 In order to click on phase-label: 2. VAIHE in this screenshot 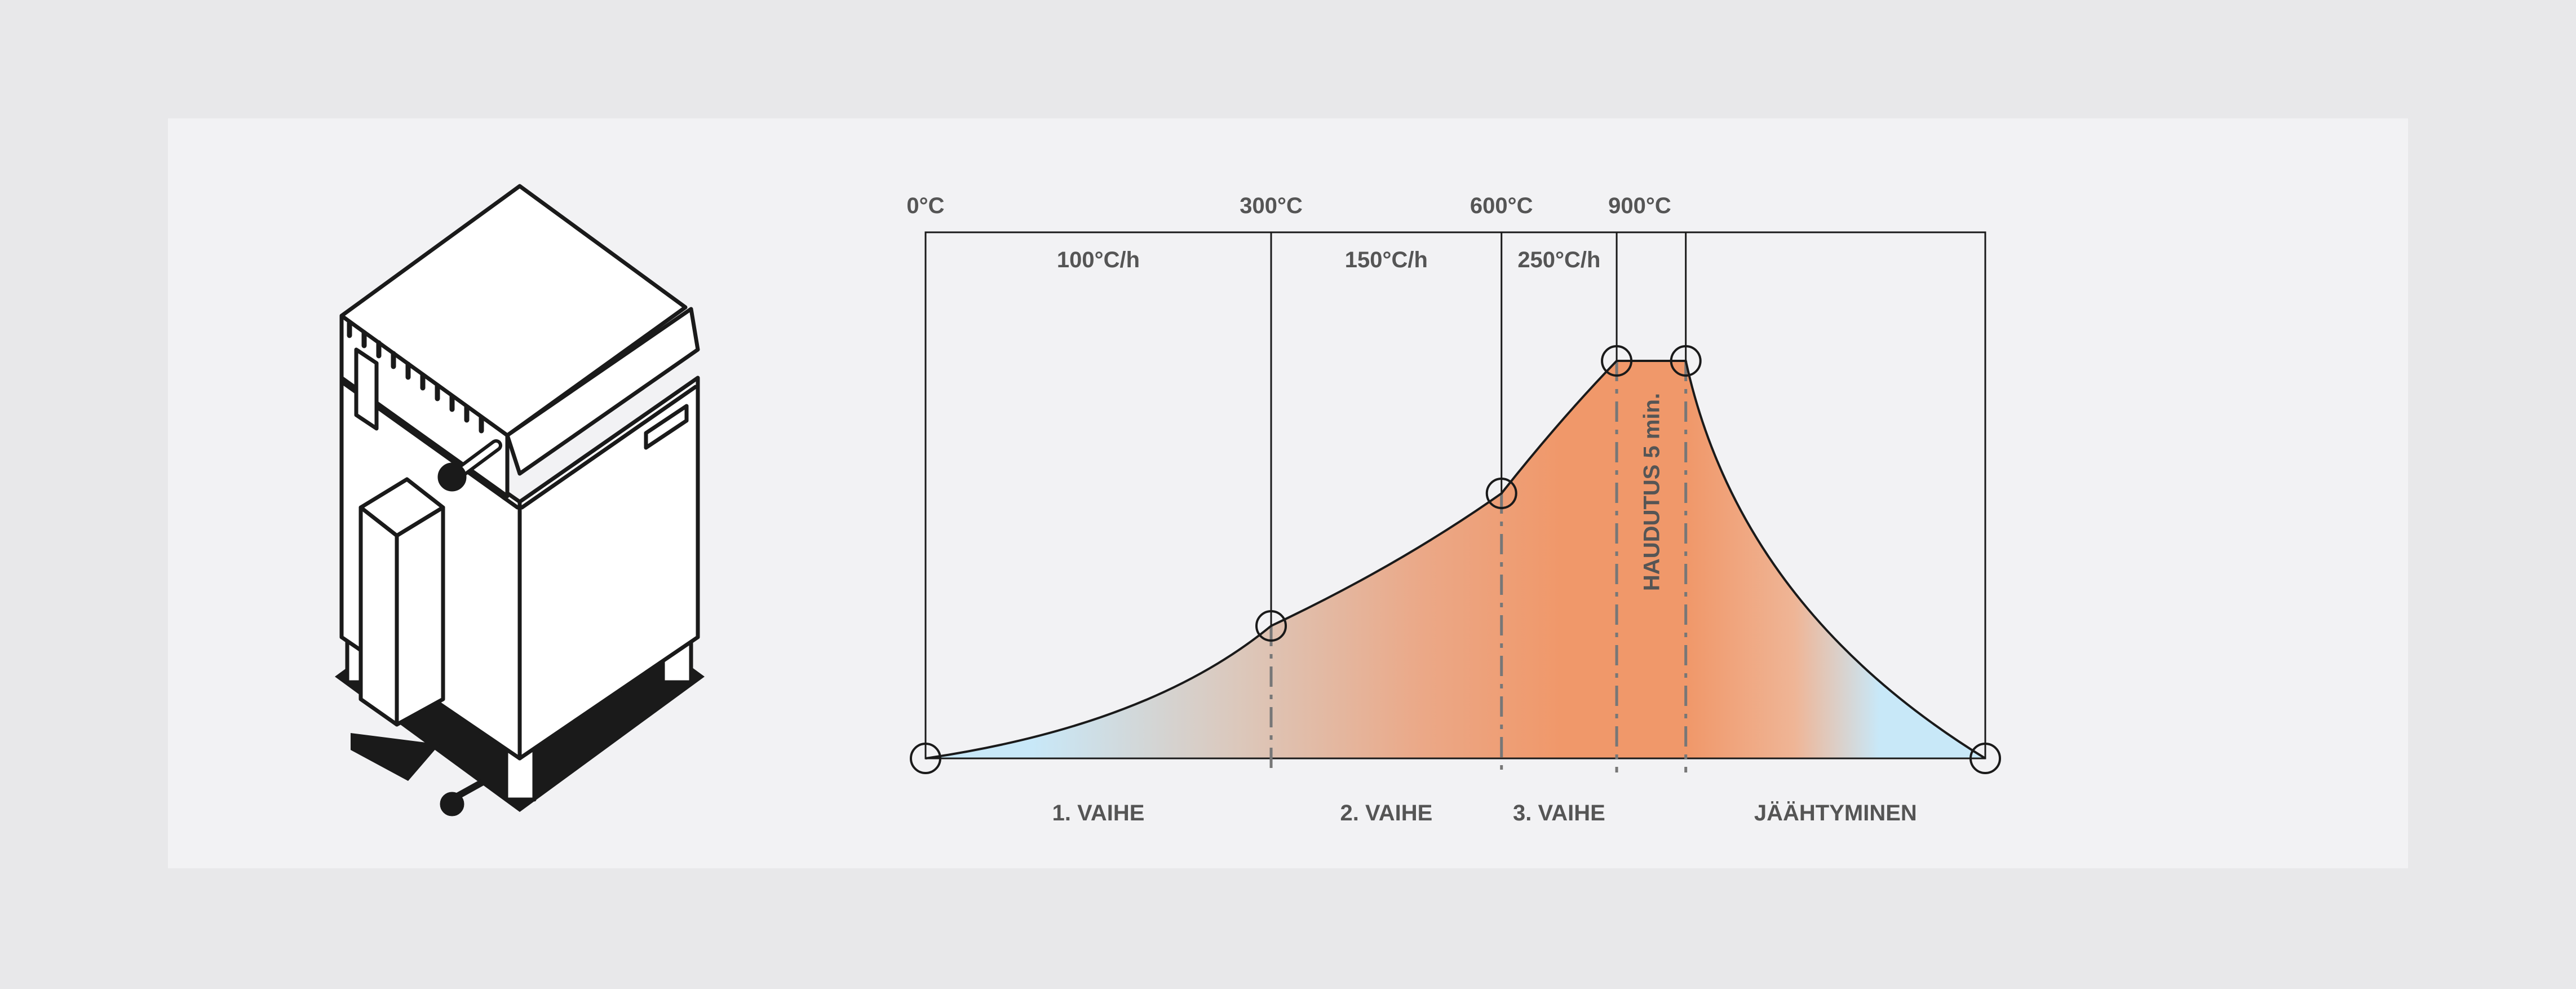, I will do `click(1386, 813)`.